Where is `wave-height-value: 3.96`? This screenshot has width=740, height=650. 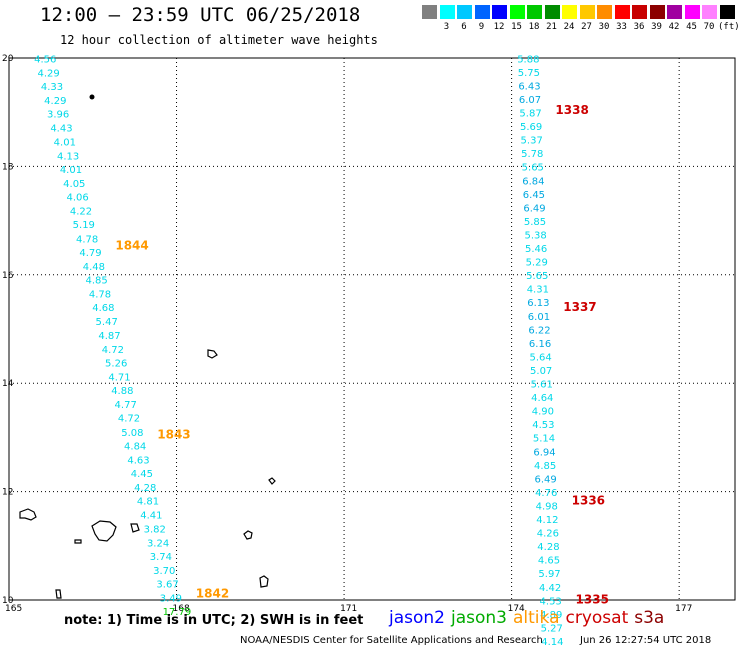
wave-height-value: 3.96 is located at coordinates (58, 115).